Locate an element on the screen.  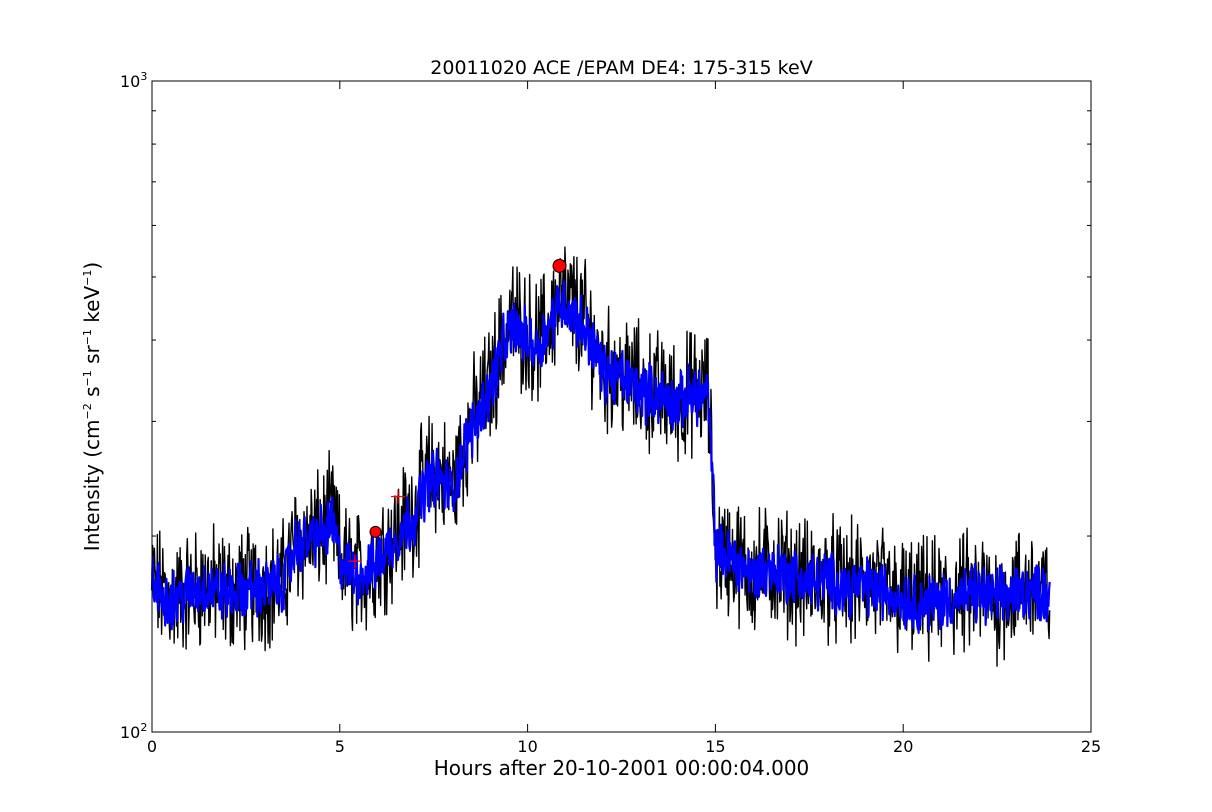
x-tick-label: 5 is located at coordinates (340, 746).